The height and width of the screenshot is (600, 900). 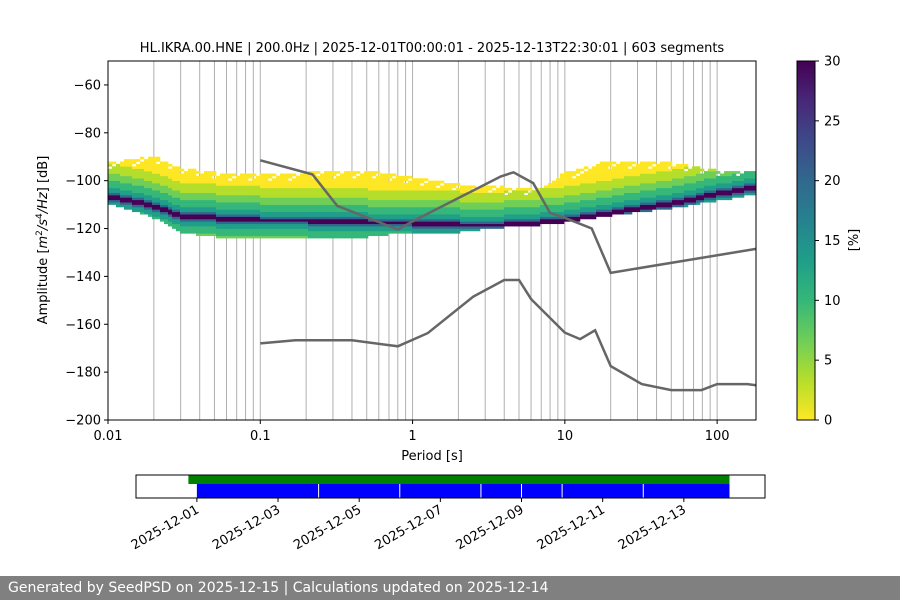 What do you see at coordinates (83, 229) in the screenshot?
I see `y-tick-label: −120` at bounding box center [83, 229].